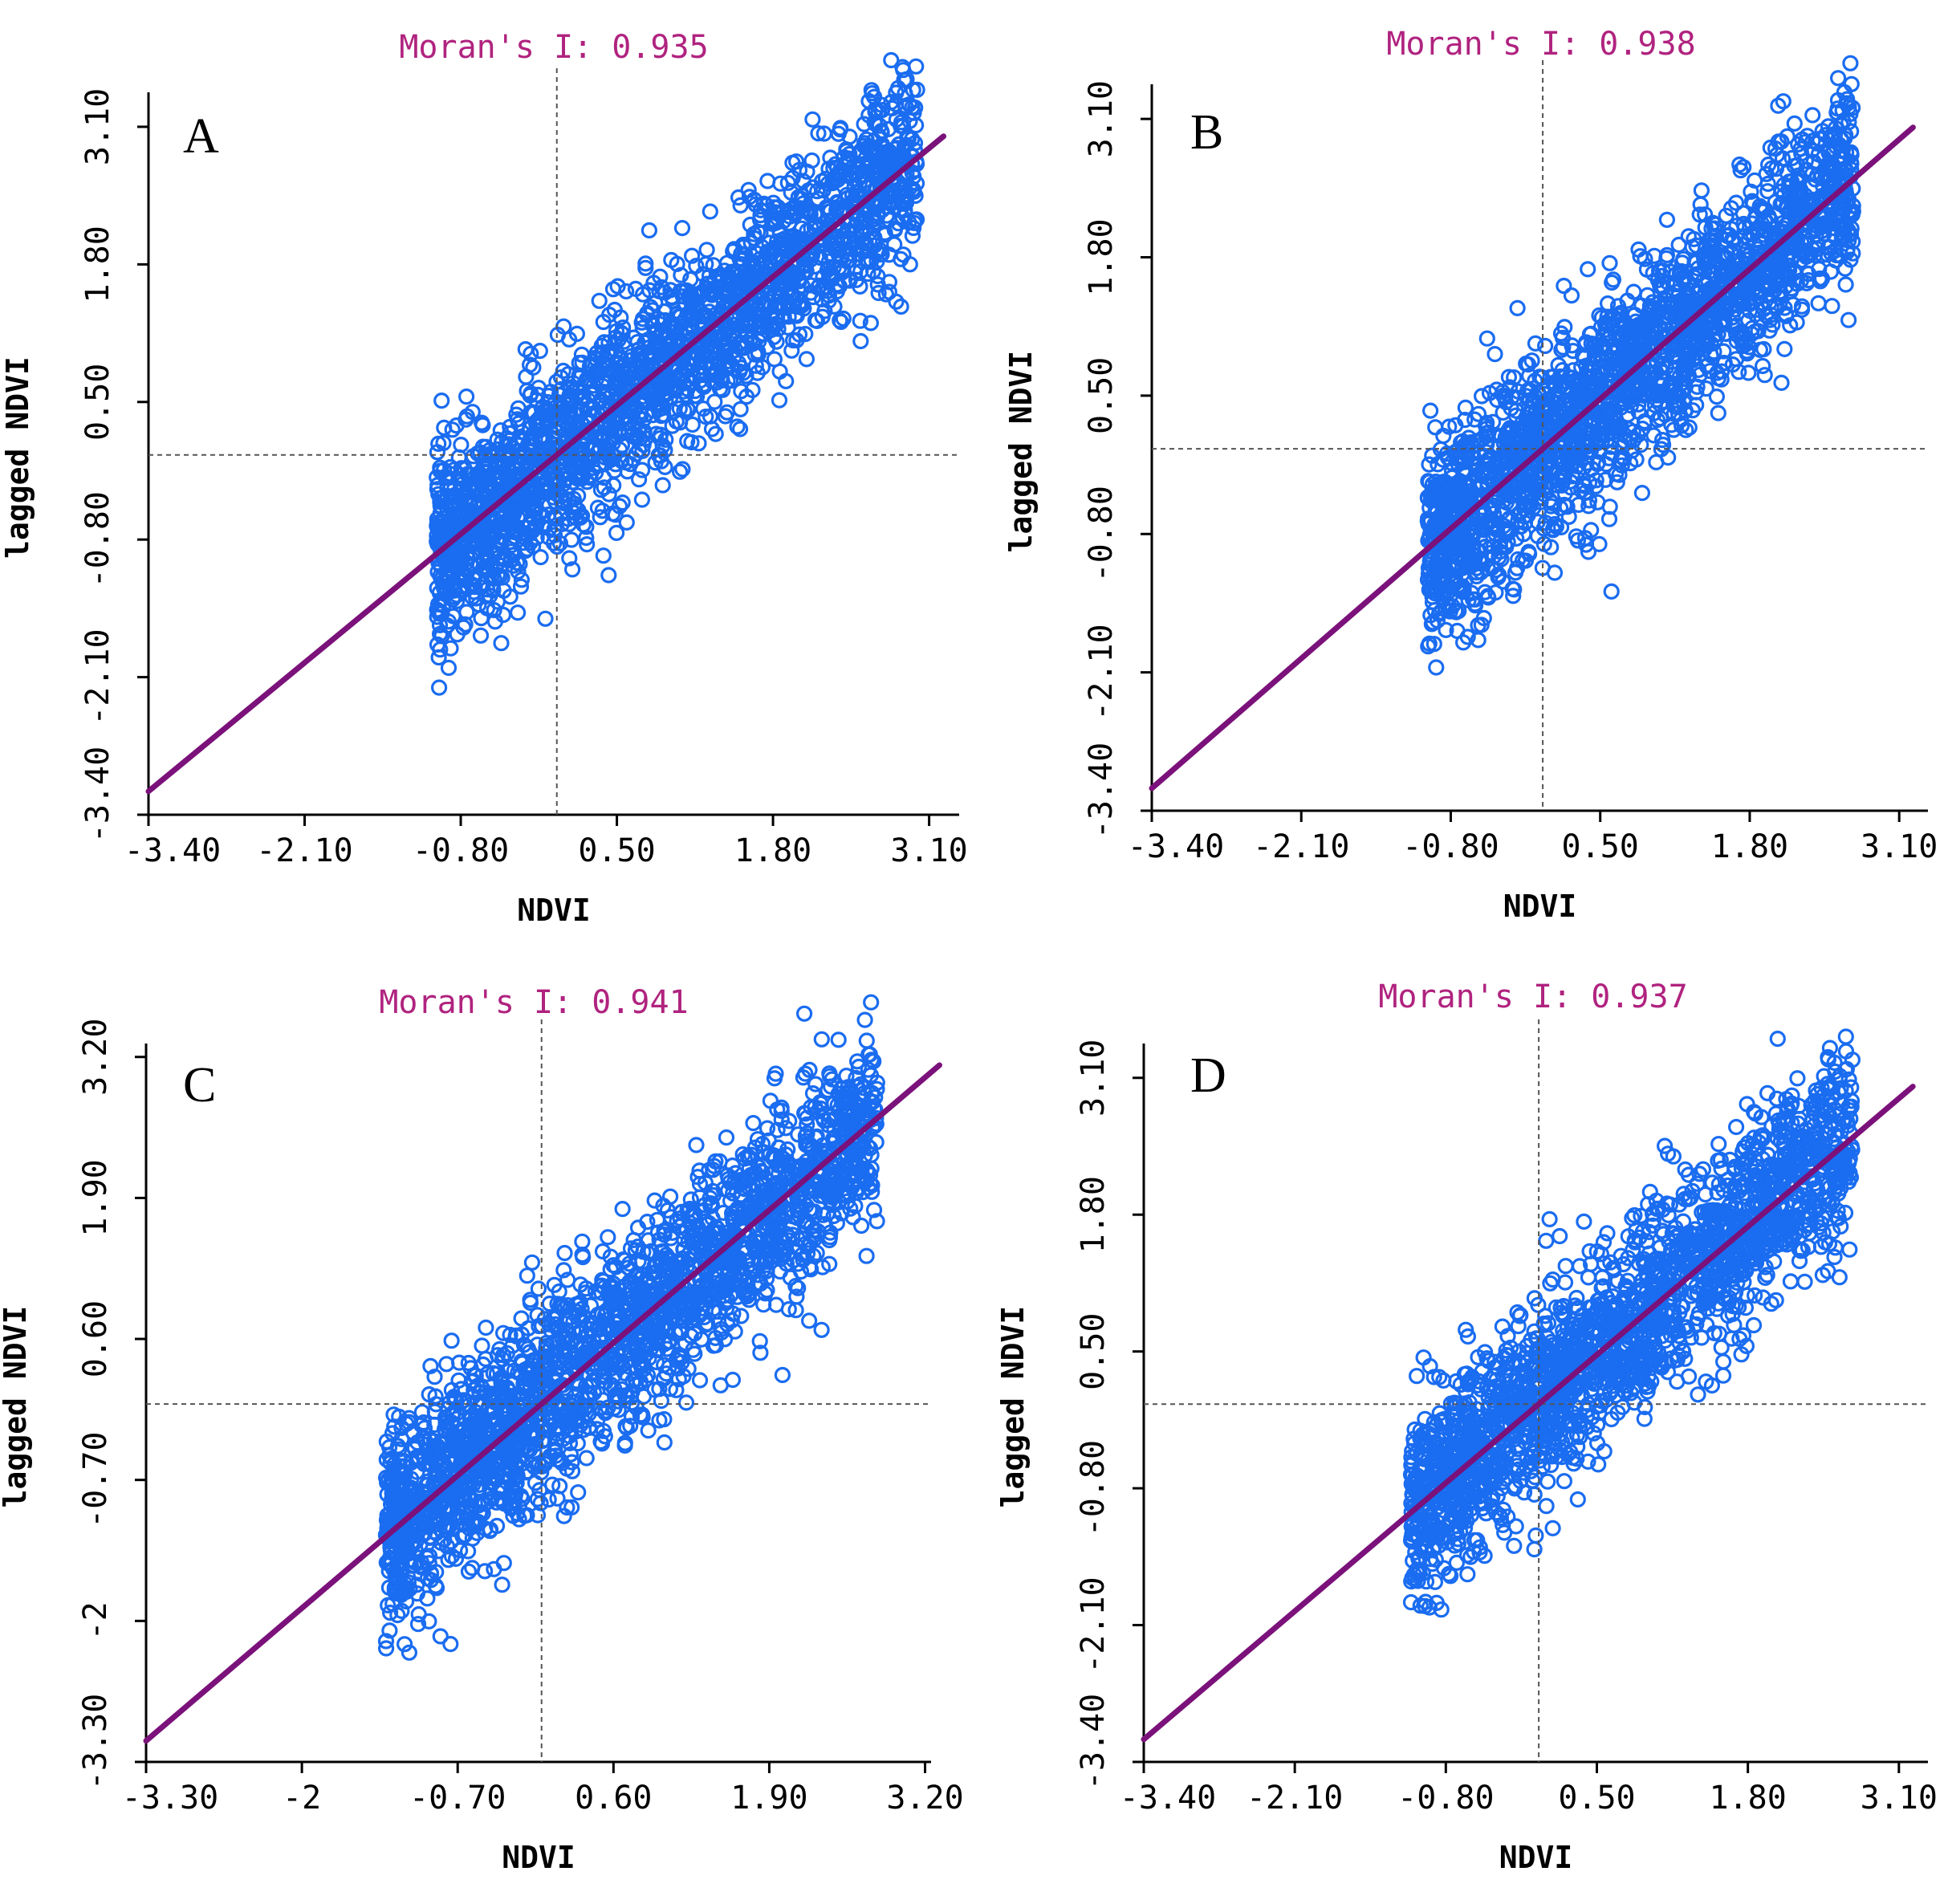  What do you see at coordinates (461, 851) in the screenshot?
I see `x-tick-label: -0.80` at bounding box center [461, 851].